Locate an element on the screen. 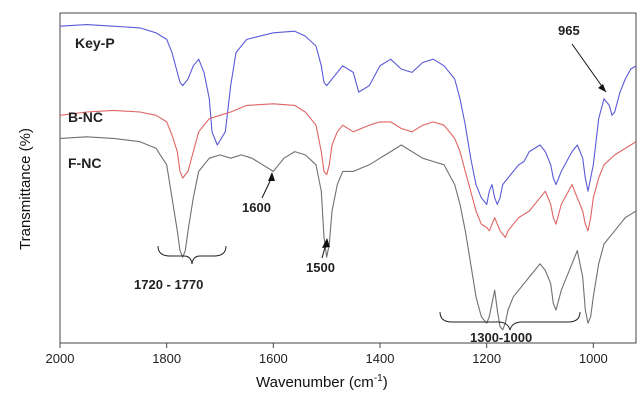 The height and width of the screenshot is (394, 638). annotation-1500: 1500 is located at coordinates (320, 267).